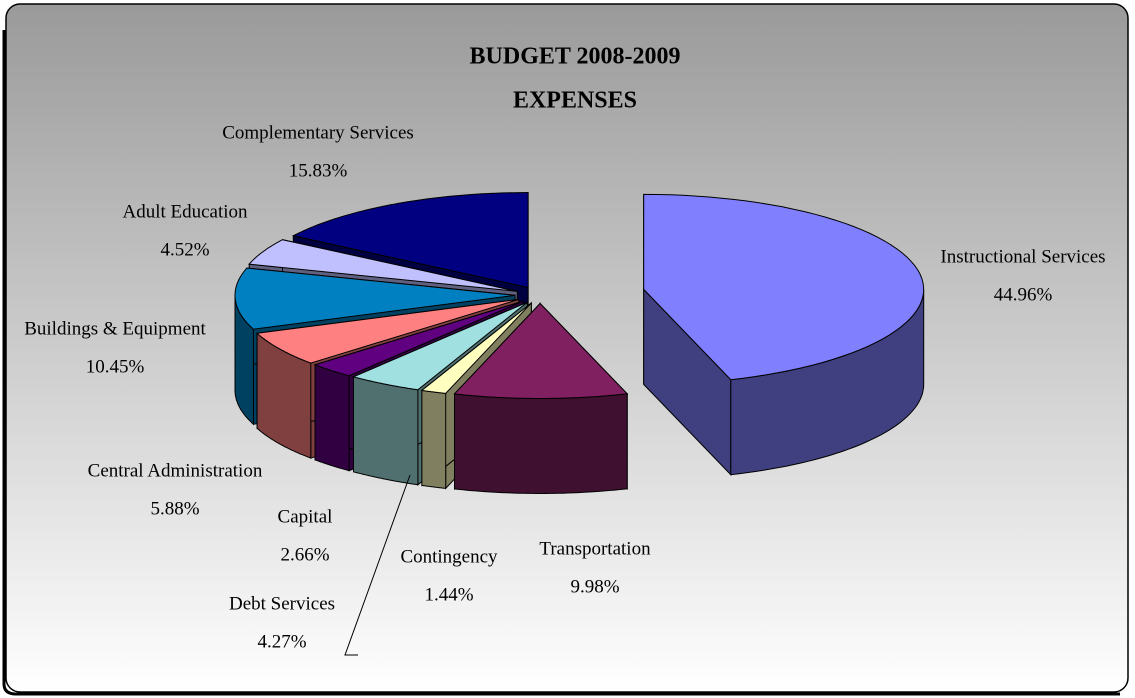 This screenshot has width=1135, height=698. What do you see at coordinates (1023, 294) in the screenshot?
I see `value-label: 44.96%` at bounding box center [1023, 294].